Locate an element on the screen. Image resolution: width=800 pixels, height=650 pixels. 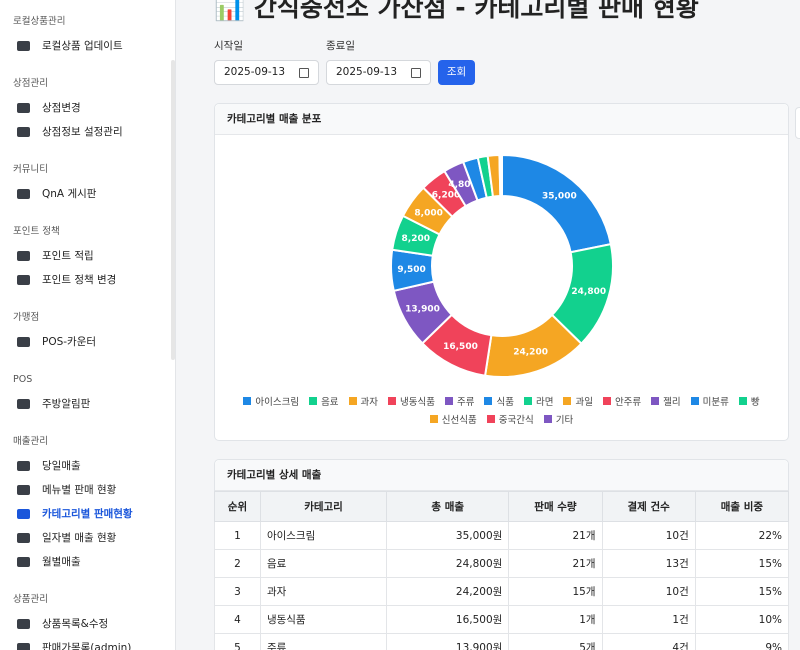
table-cell: 냉동식품 is located at coordinates (323, 619).